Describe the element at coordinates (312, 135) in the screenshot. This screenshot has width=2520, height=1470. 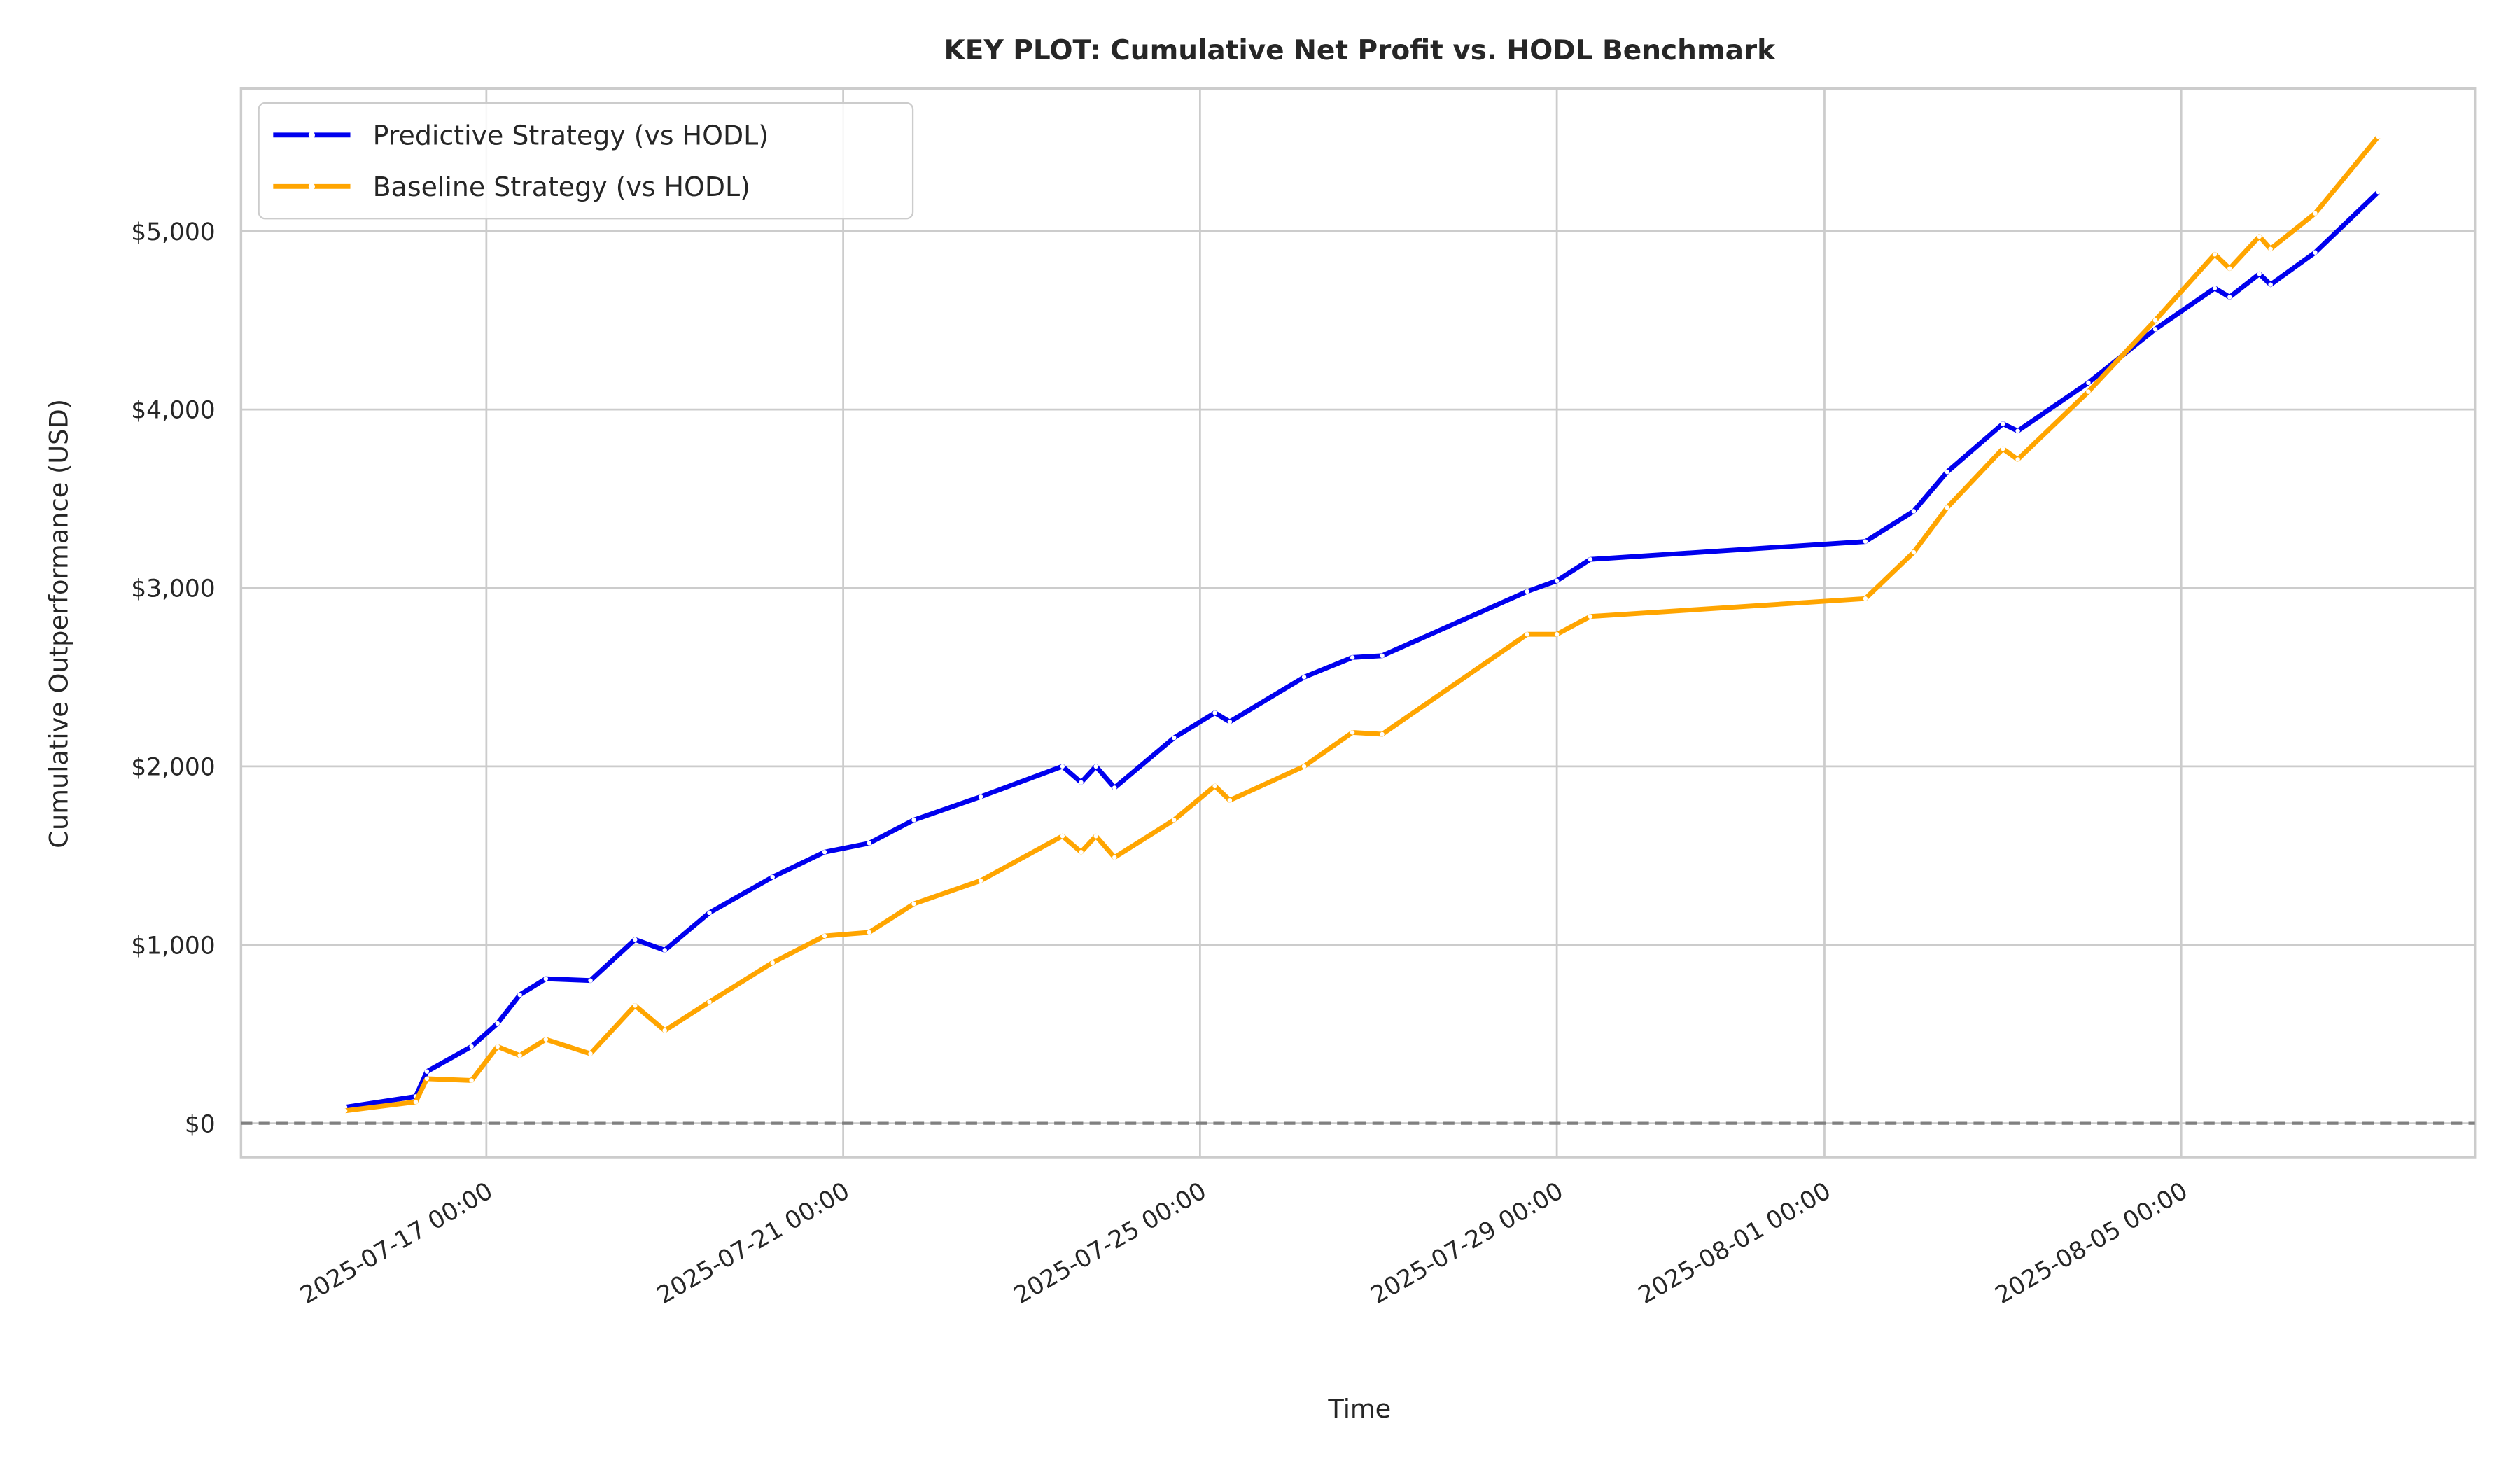
I see `legend-marker` at that location.